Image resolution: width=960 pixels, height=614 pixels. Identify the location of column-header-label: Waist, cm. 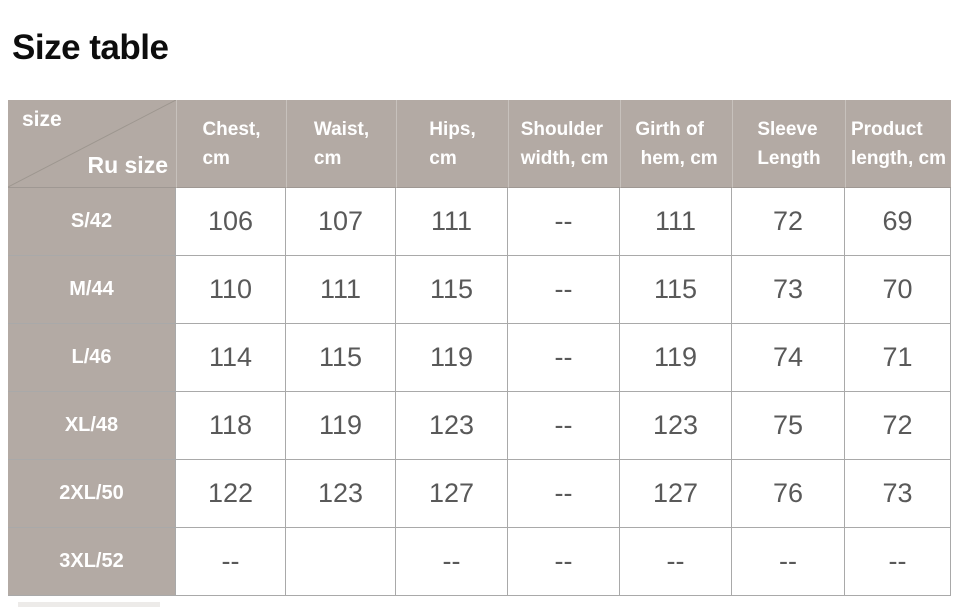
(341, 143).